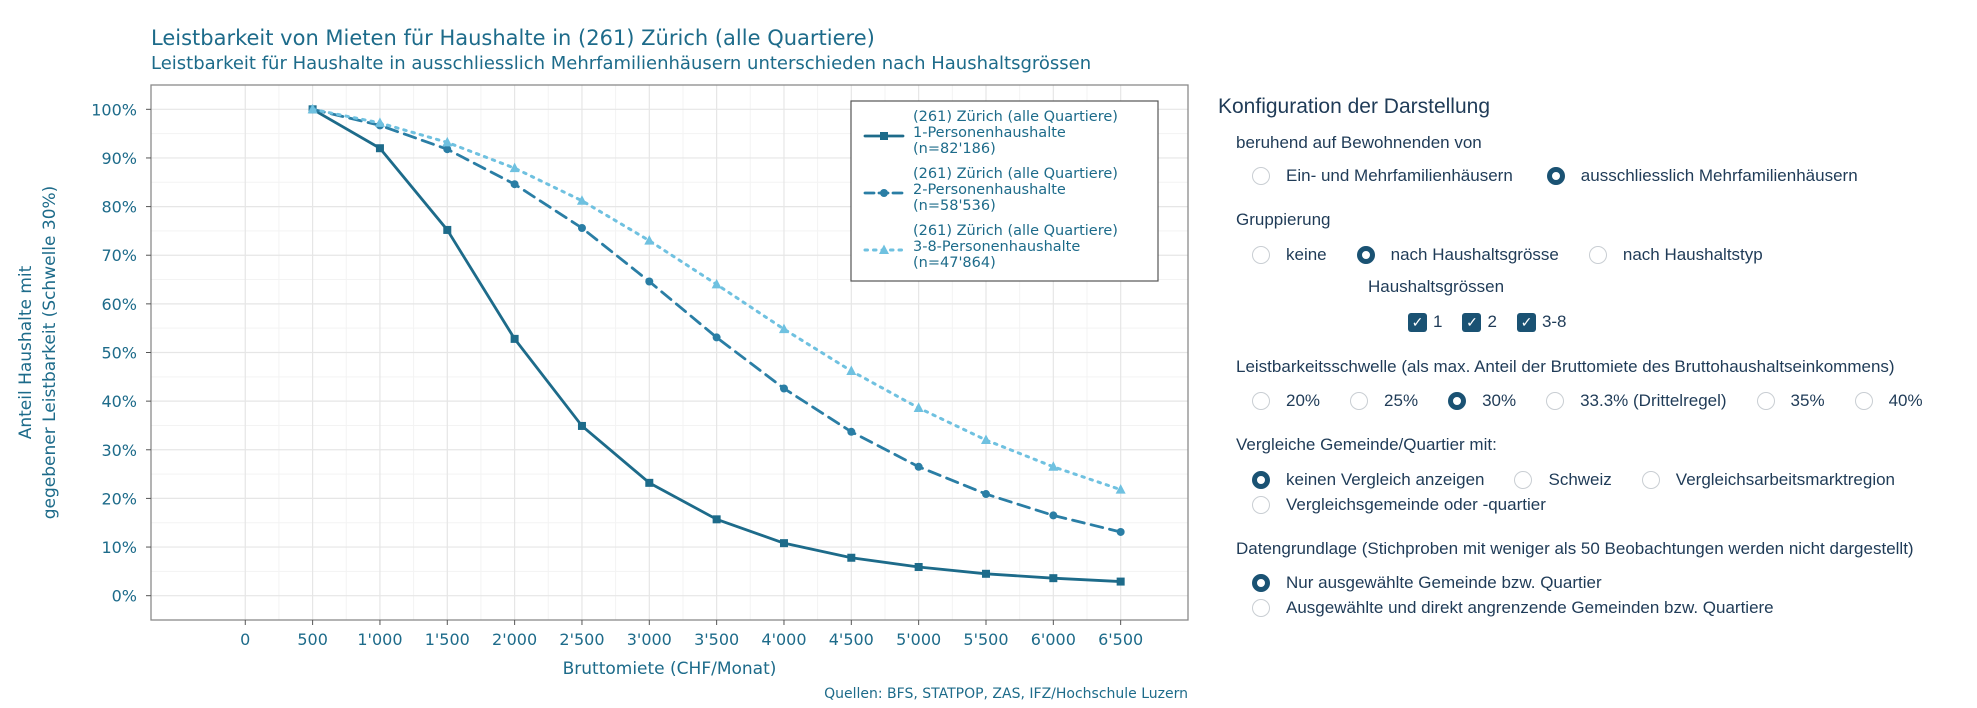 The image size is (1977, 708). Describe the element at coordinates (245, 639) in the screenshot. I see `x-tick-label: 0` at that location.